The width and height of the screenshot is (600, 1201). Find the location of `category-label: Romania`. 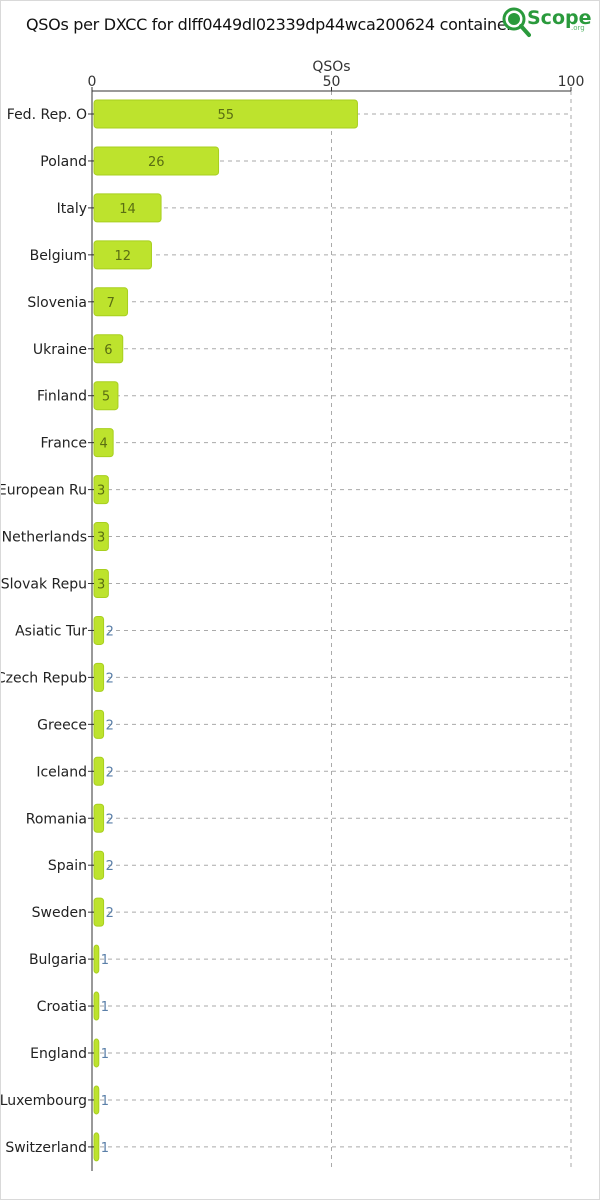

category-label: Romania is located at coordinates (56, 819).